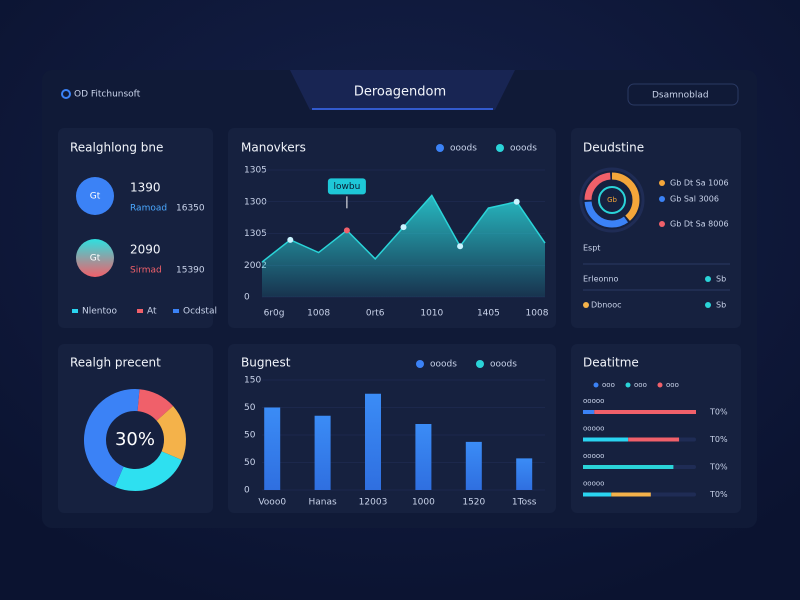 The height and width of the screenshot is (600, 800). What do you see at coordinates (680, 96) in the screenshot?
I see `search-label: Dsamnoblad` at bounding box center [680, 96].